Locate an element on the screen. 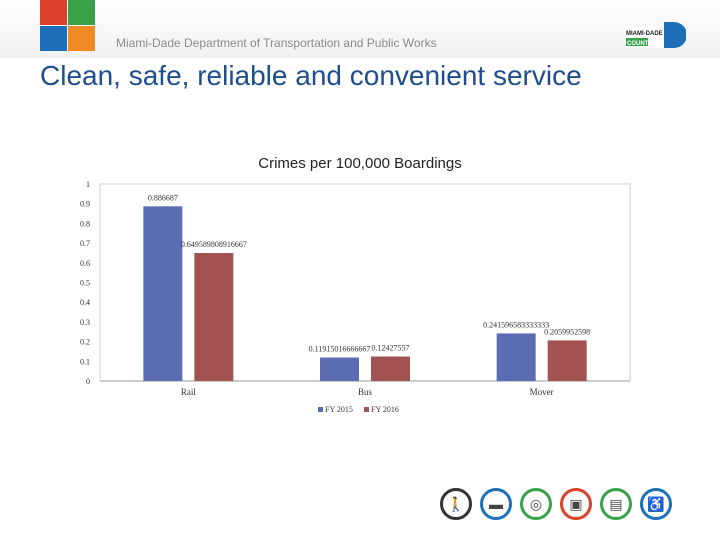 The height and width of the screenshot is (540, 720). train-icon: ▤ is located at coordinates (616, 504).